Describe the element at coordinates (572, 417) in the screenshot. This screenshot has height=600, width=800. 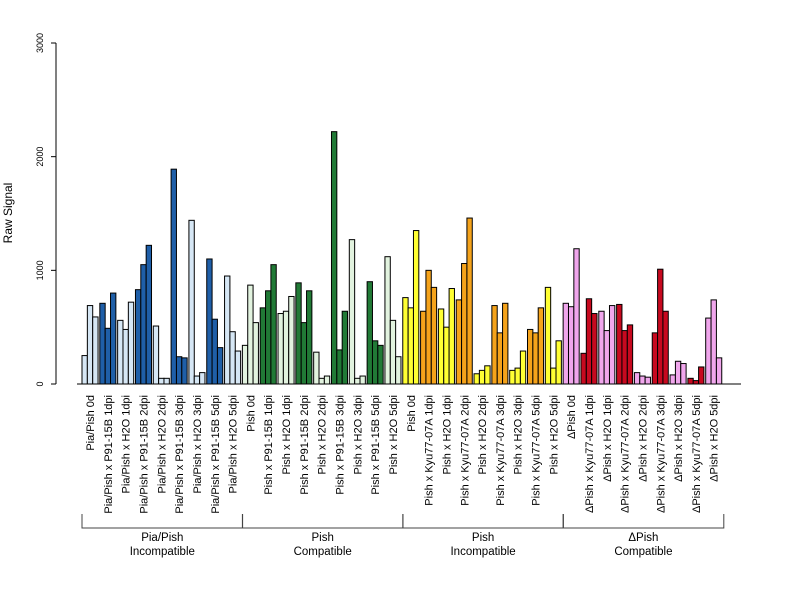
I see `x-tick-label: ΔPish 0d` at that location.